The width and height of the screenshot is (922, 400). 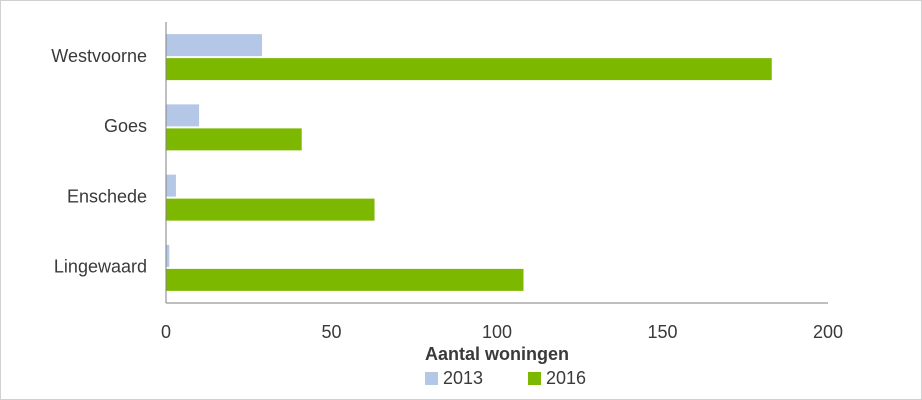 What do you see at coordinates (497, 332) in the screenshot?
I see `x-tick-label: 100` at bounding box center [497, 332].